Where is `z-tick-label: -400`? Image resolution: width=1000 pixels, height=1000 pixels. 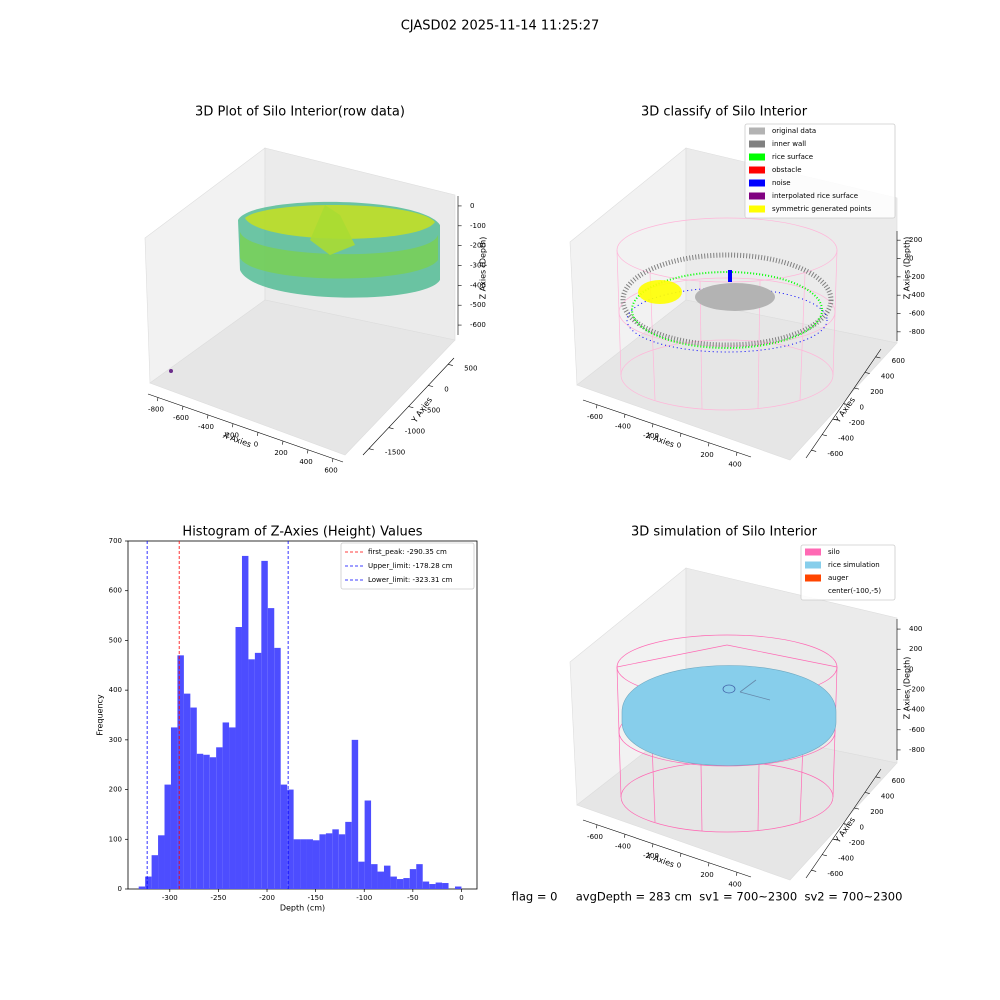
z-tick-label: -400 is located at coordinates (917, 295).